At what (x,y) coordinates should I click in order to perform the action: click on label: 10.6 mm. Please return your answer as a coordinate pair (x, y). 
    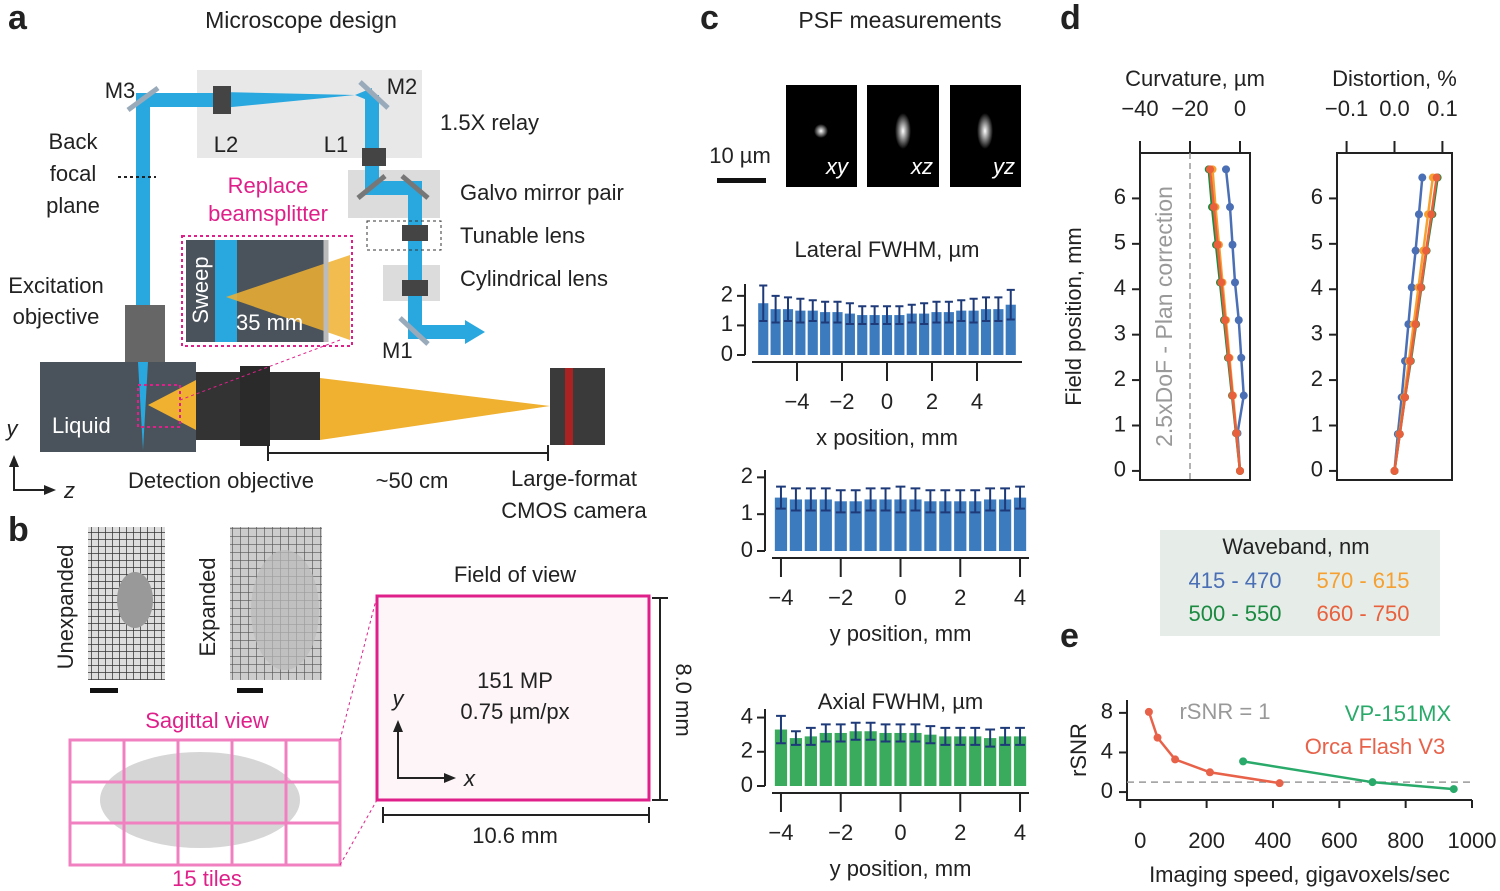
    Looking at the image, I should click on (515, 835).